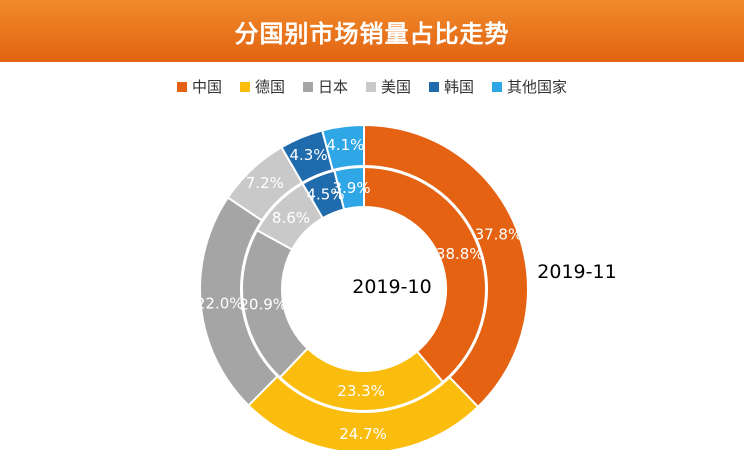  Describe the element at coordinates (181, 86) in the screenshot. I see `legend-swatch-china` at that location.